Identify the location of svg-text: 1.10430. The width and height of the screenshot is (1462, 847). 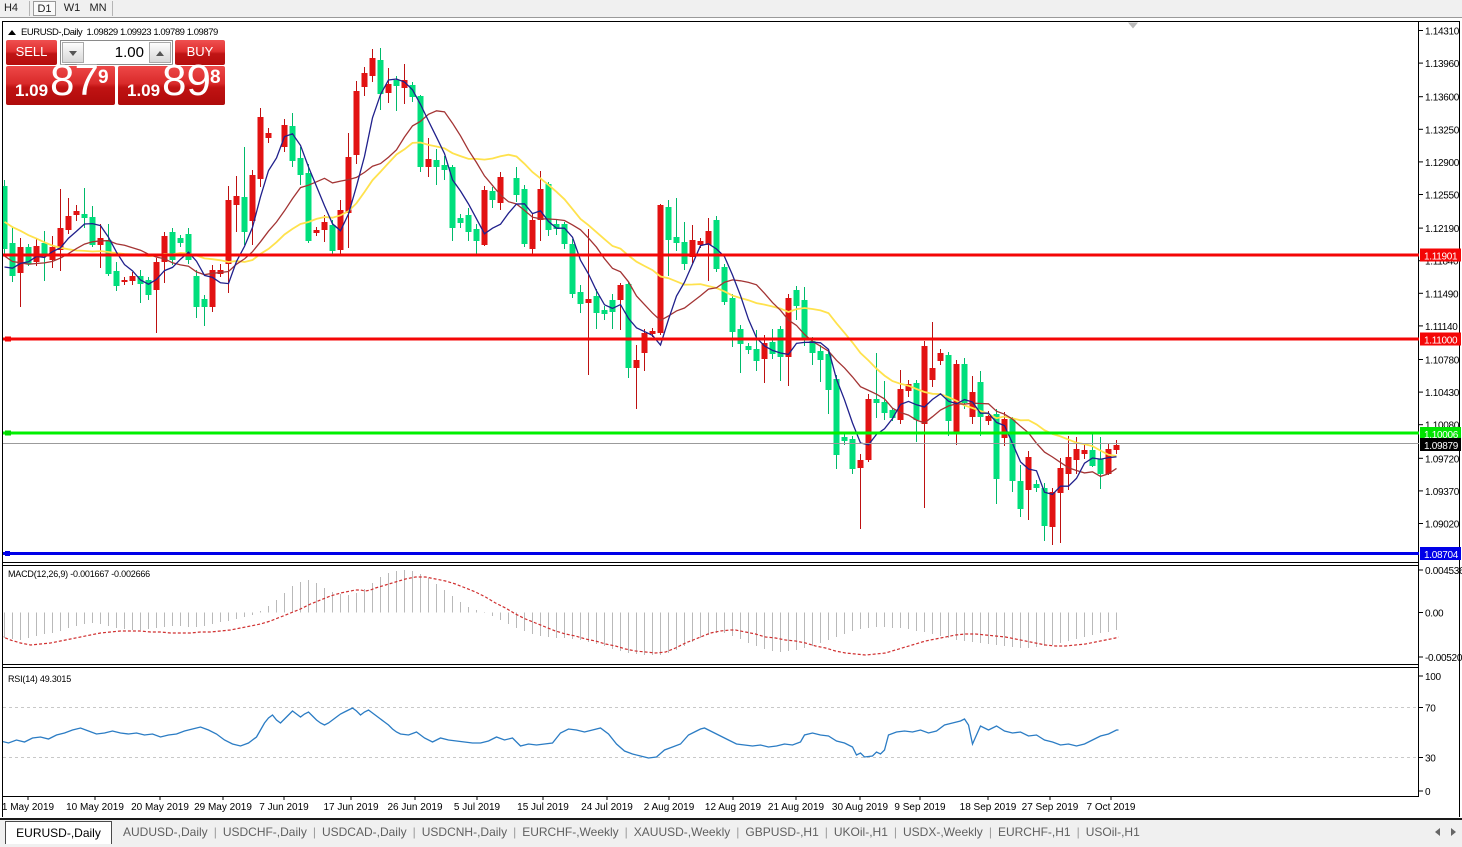
(1442, 393).